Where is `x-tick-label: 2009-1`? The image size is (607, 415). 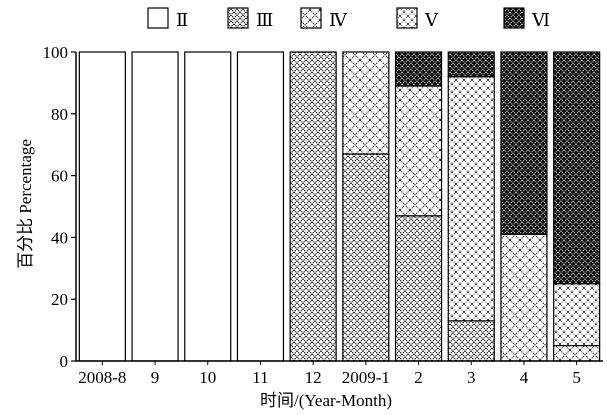 x-tick-label: 2009-1 is located at coordinates (366, 377).